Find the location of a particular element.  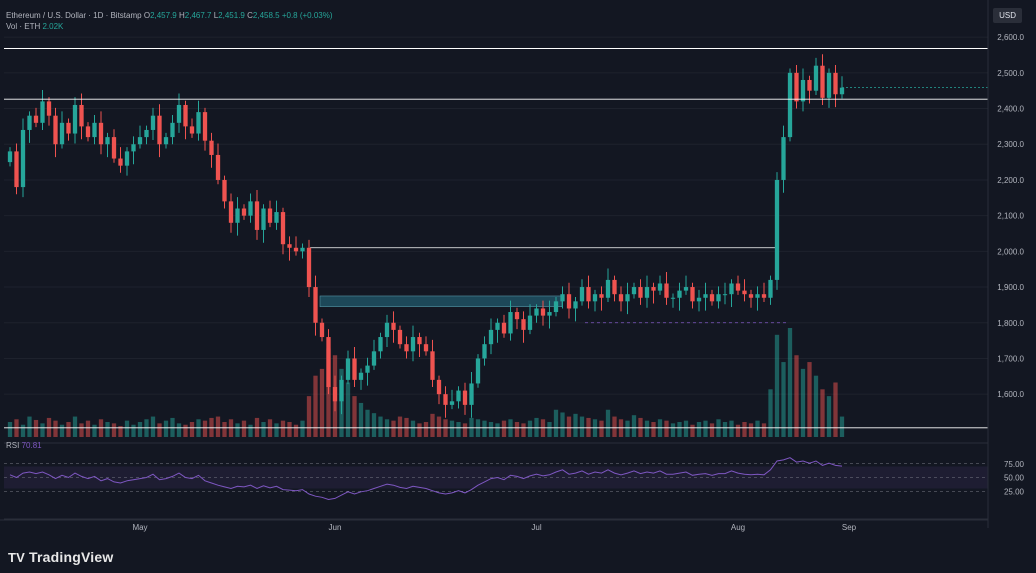

high-value: 2,467.7 is located at coordinates (198, 15).